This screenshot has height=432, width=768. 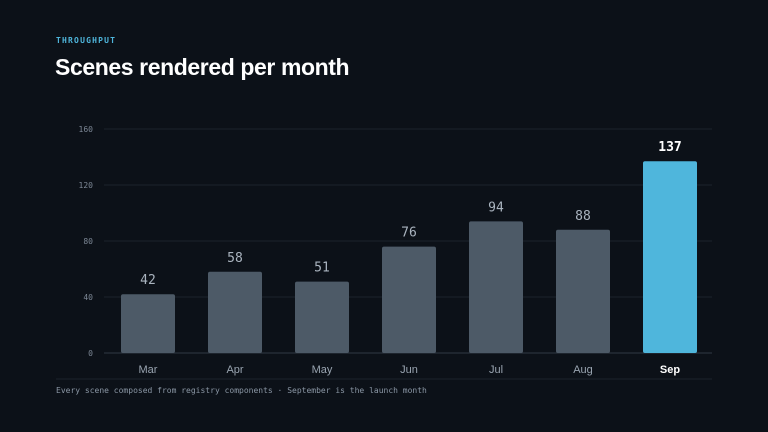 I want to click on y-tick-label: 160, so click(x=86, y=129).